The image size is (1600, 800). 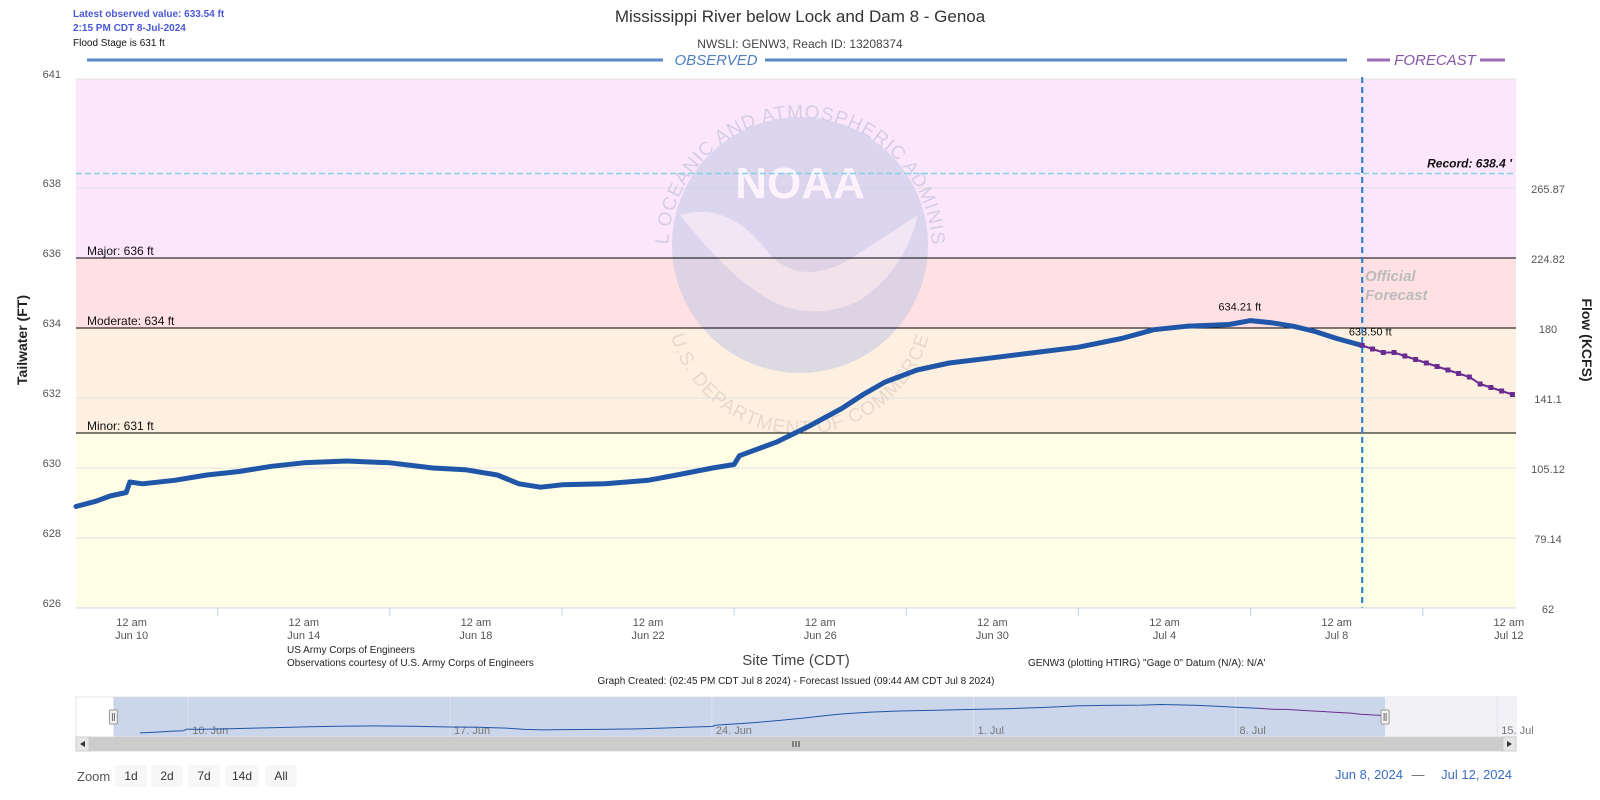 What do you see at coordinates (303, 636) in the screenshot?
I see `x-tick-label-date: Jun 14` at bounding box center [303, 636].